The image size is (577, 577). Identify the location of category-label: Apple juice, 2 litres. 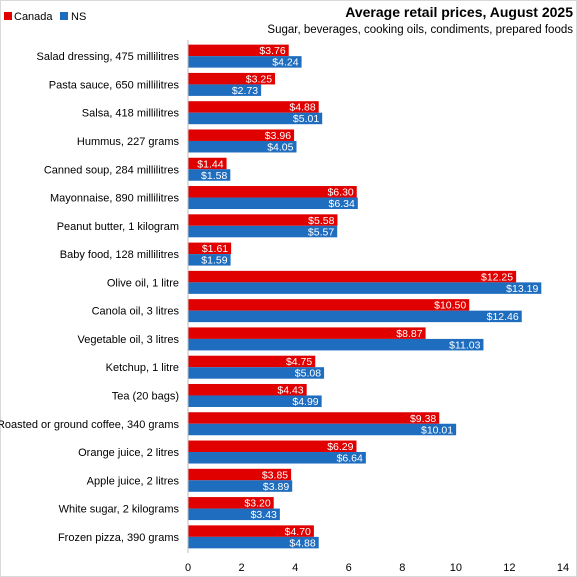
(133, 481).